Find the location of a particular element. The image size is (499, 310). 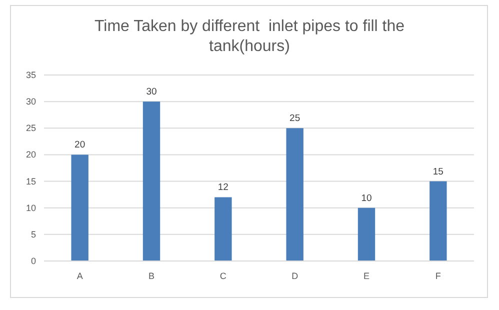

x-tick-label: A is located at coordinates (79, 276).